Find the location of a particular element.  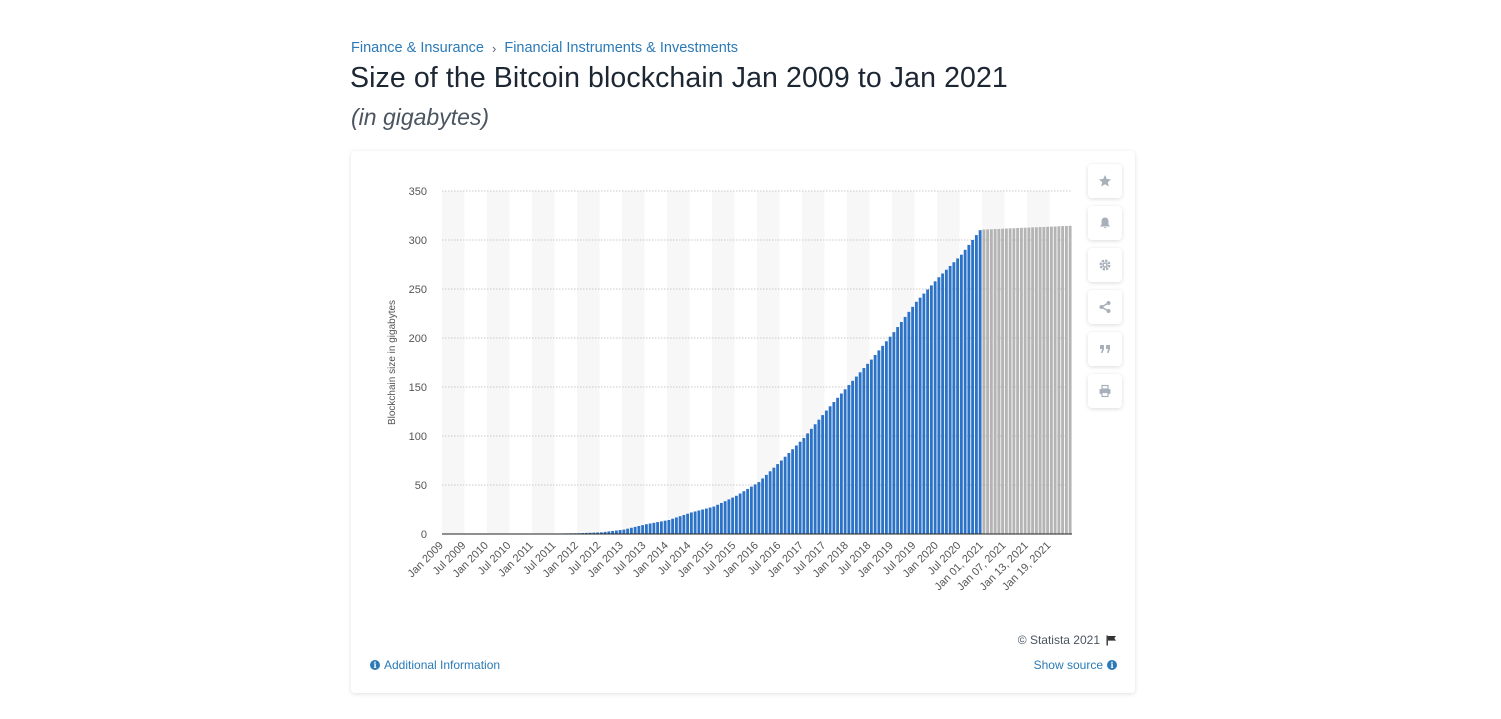

y-tick-label: 150 is located at coordinates (418, 388).